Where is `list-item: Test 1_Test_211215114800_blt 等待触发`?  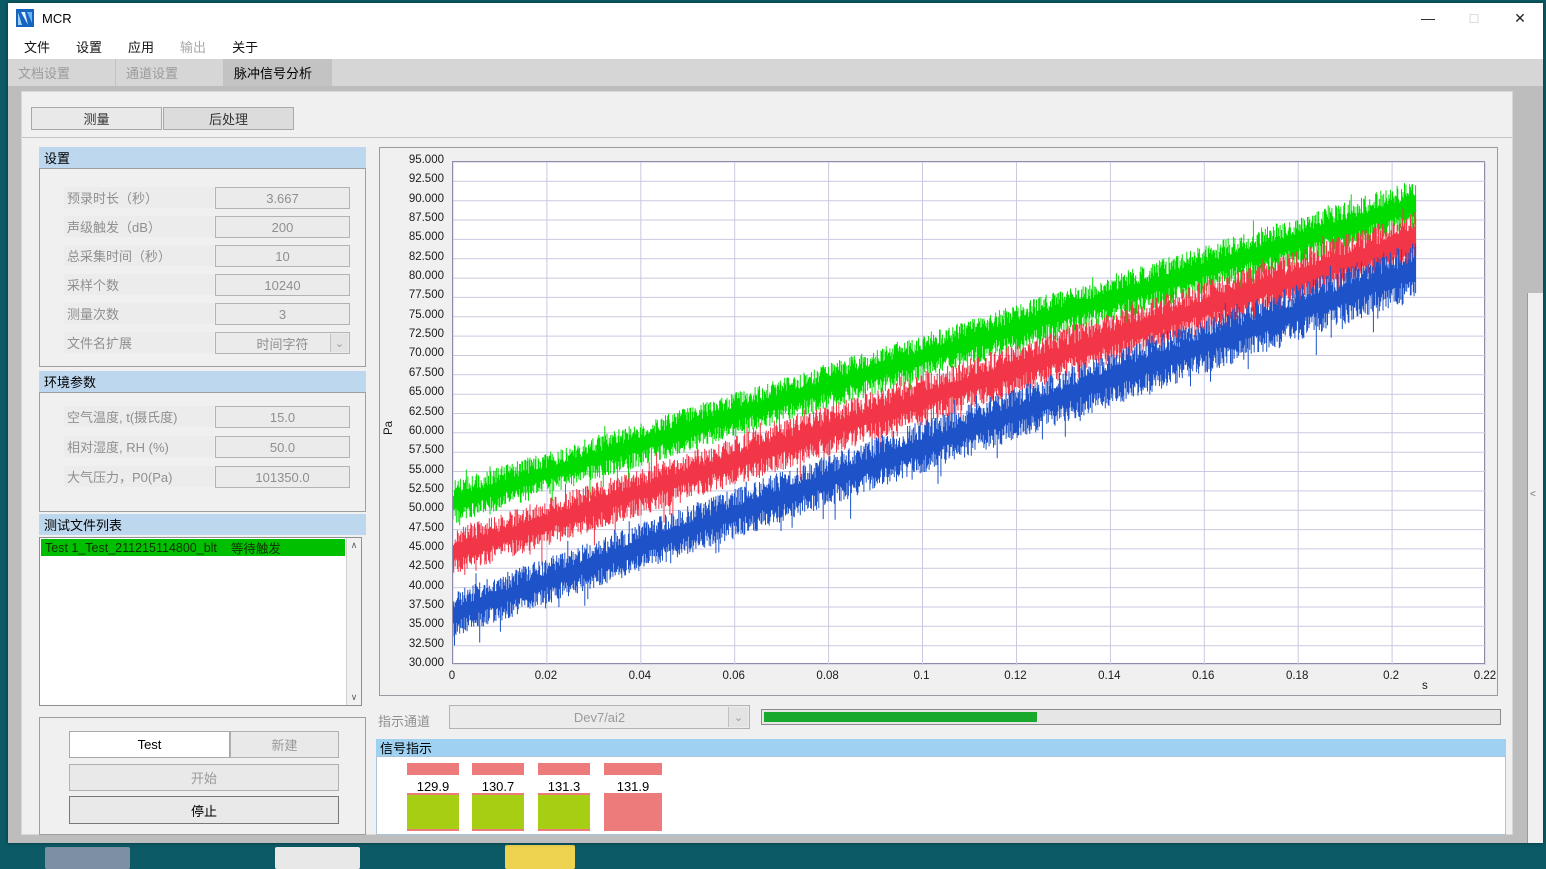 list-item: Test 1_Test_211215114800_blt 等待触发 is located at coordinates (193, 547).